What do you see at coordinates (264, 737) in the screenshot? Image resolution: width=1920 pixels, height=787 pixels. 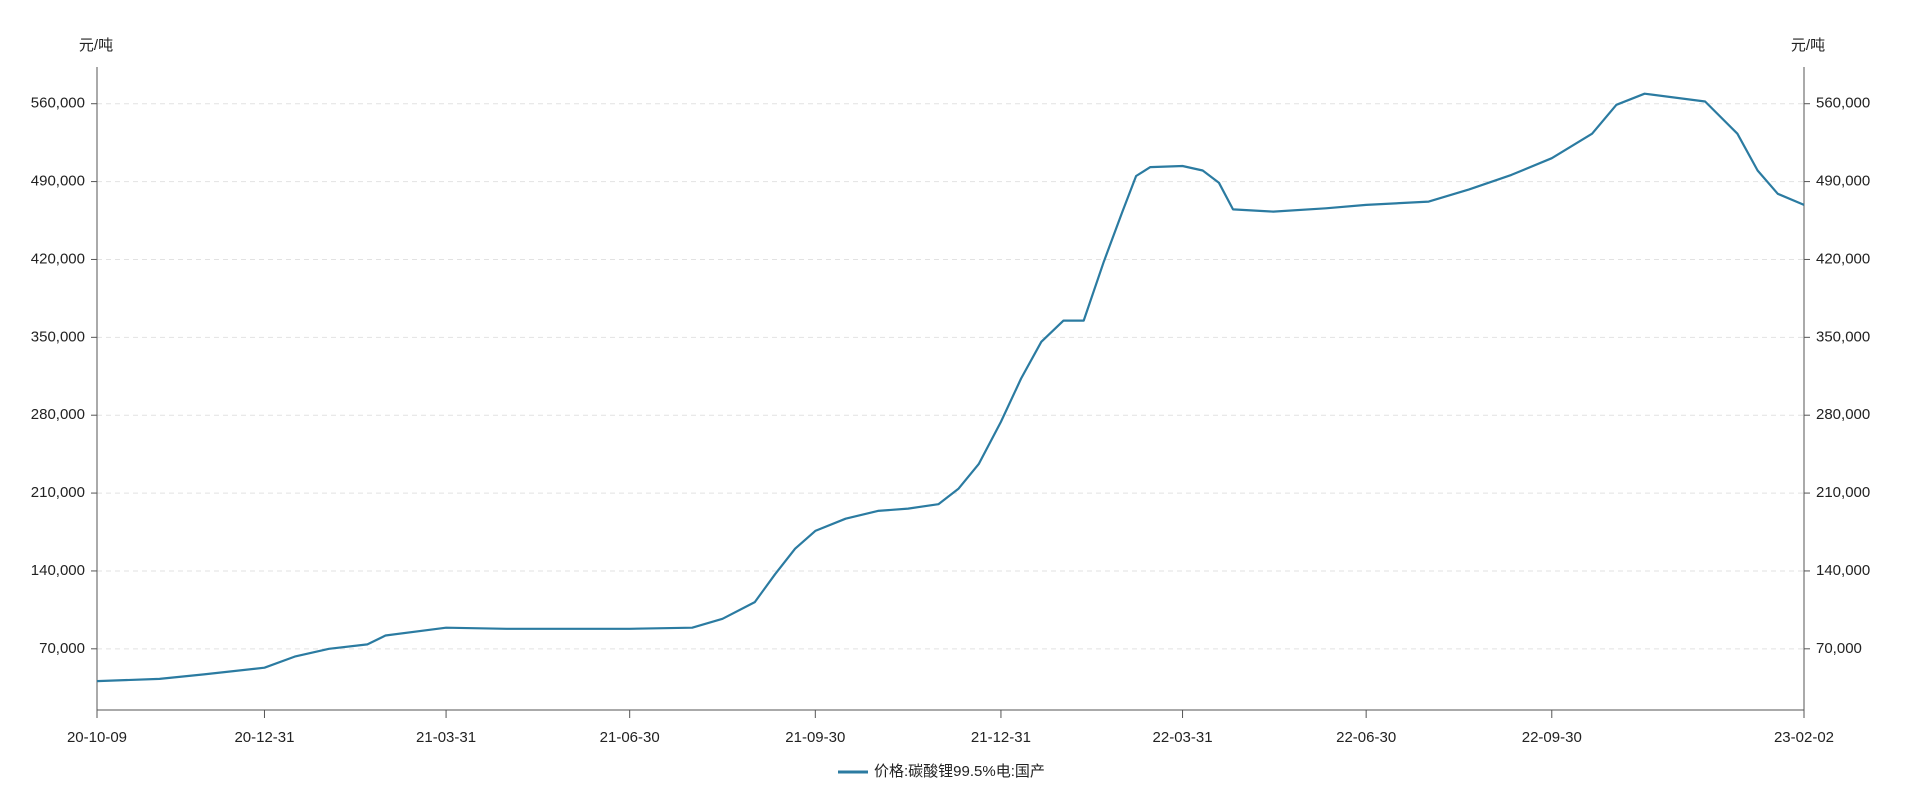 I see `x-tick-label: 20-12-31` at bounding box center [264, 737].